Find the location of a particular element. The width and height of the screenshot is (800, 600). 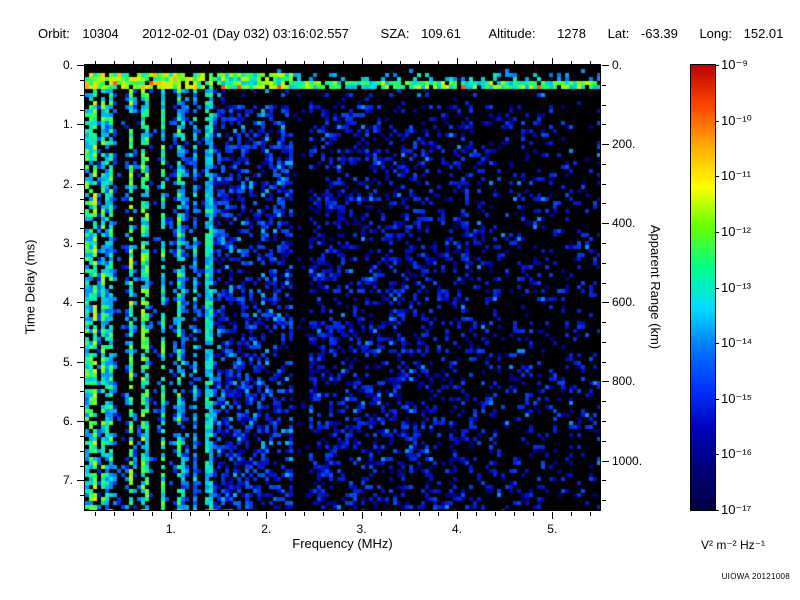

y2-tick-label: 1000. is located at coordinates (627, 460).